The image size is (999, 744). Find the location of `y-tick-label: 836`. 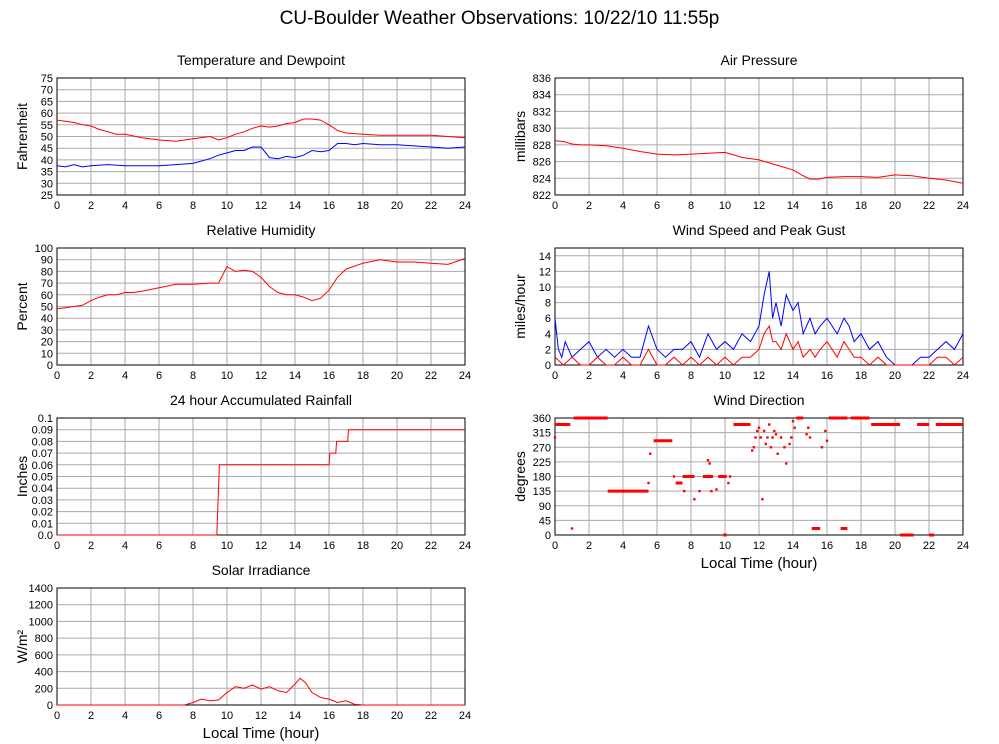

y-tick-label: 836 is located at coordinates (542, 79).